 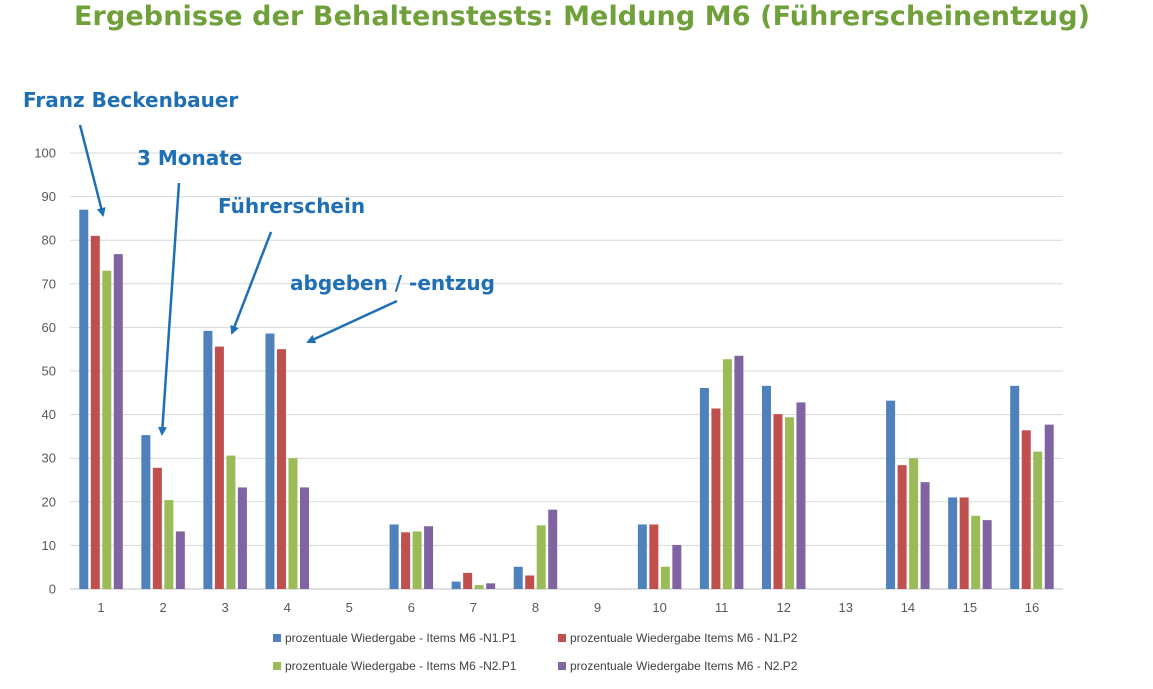 What do you see at coordinates (92, 170) in the screenshot?
I see `annotation-arrow-franz` at bounding box center [92, 170].